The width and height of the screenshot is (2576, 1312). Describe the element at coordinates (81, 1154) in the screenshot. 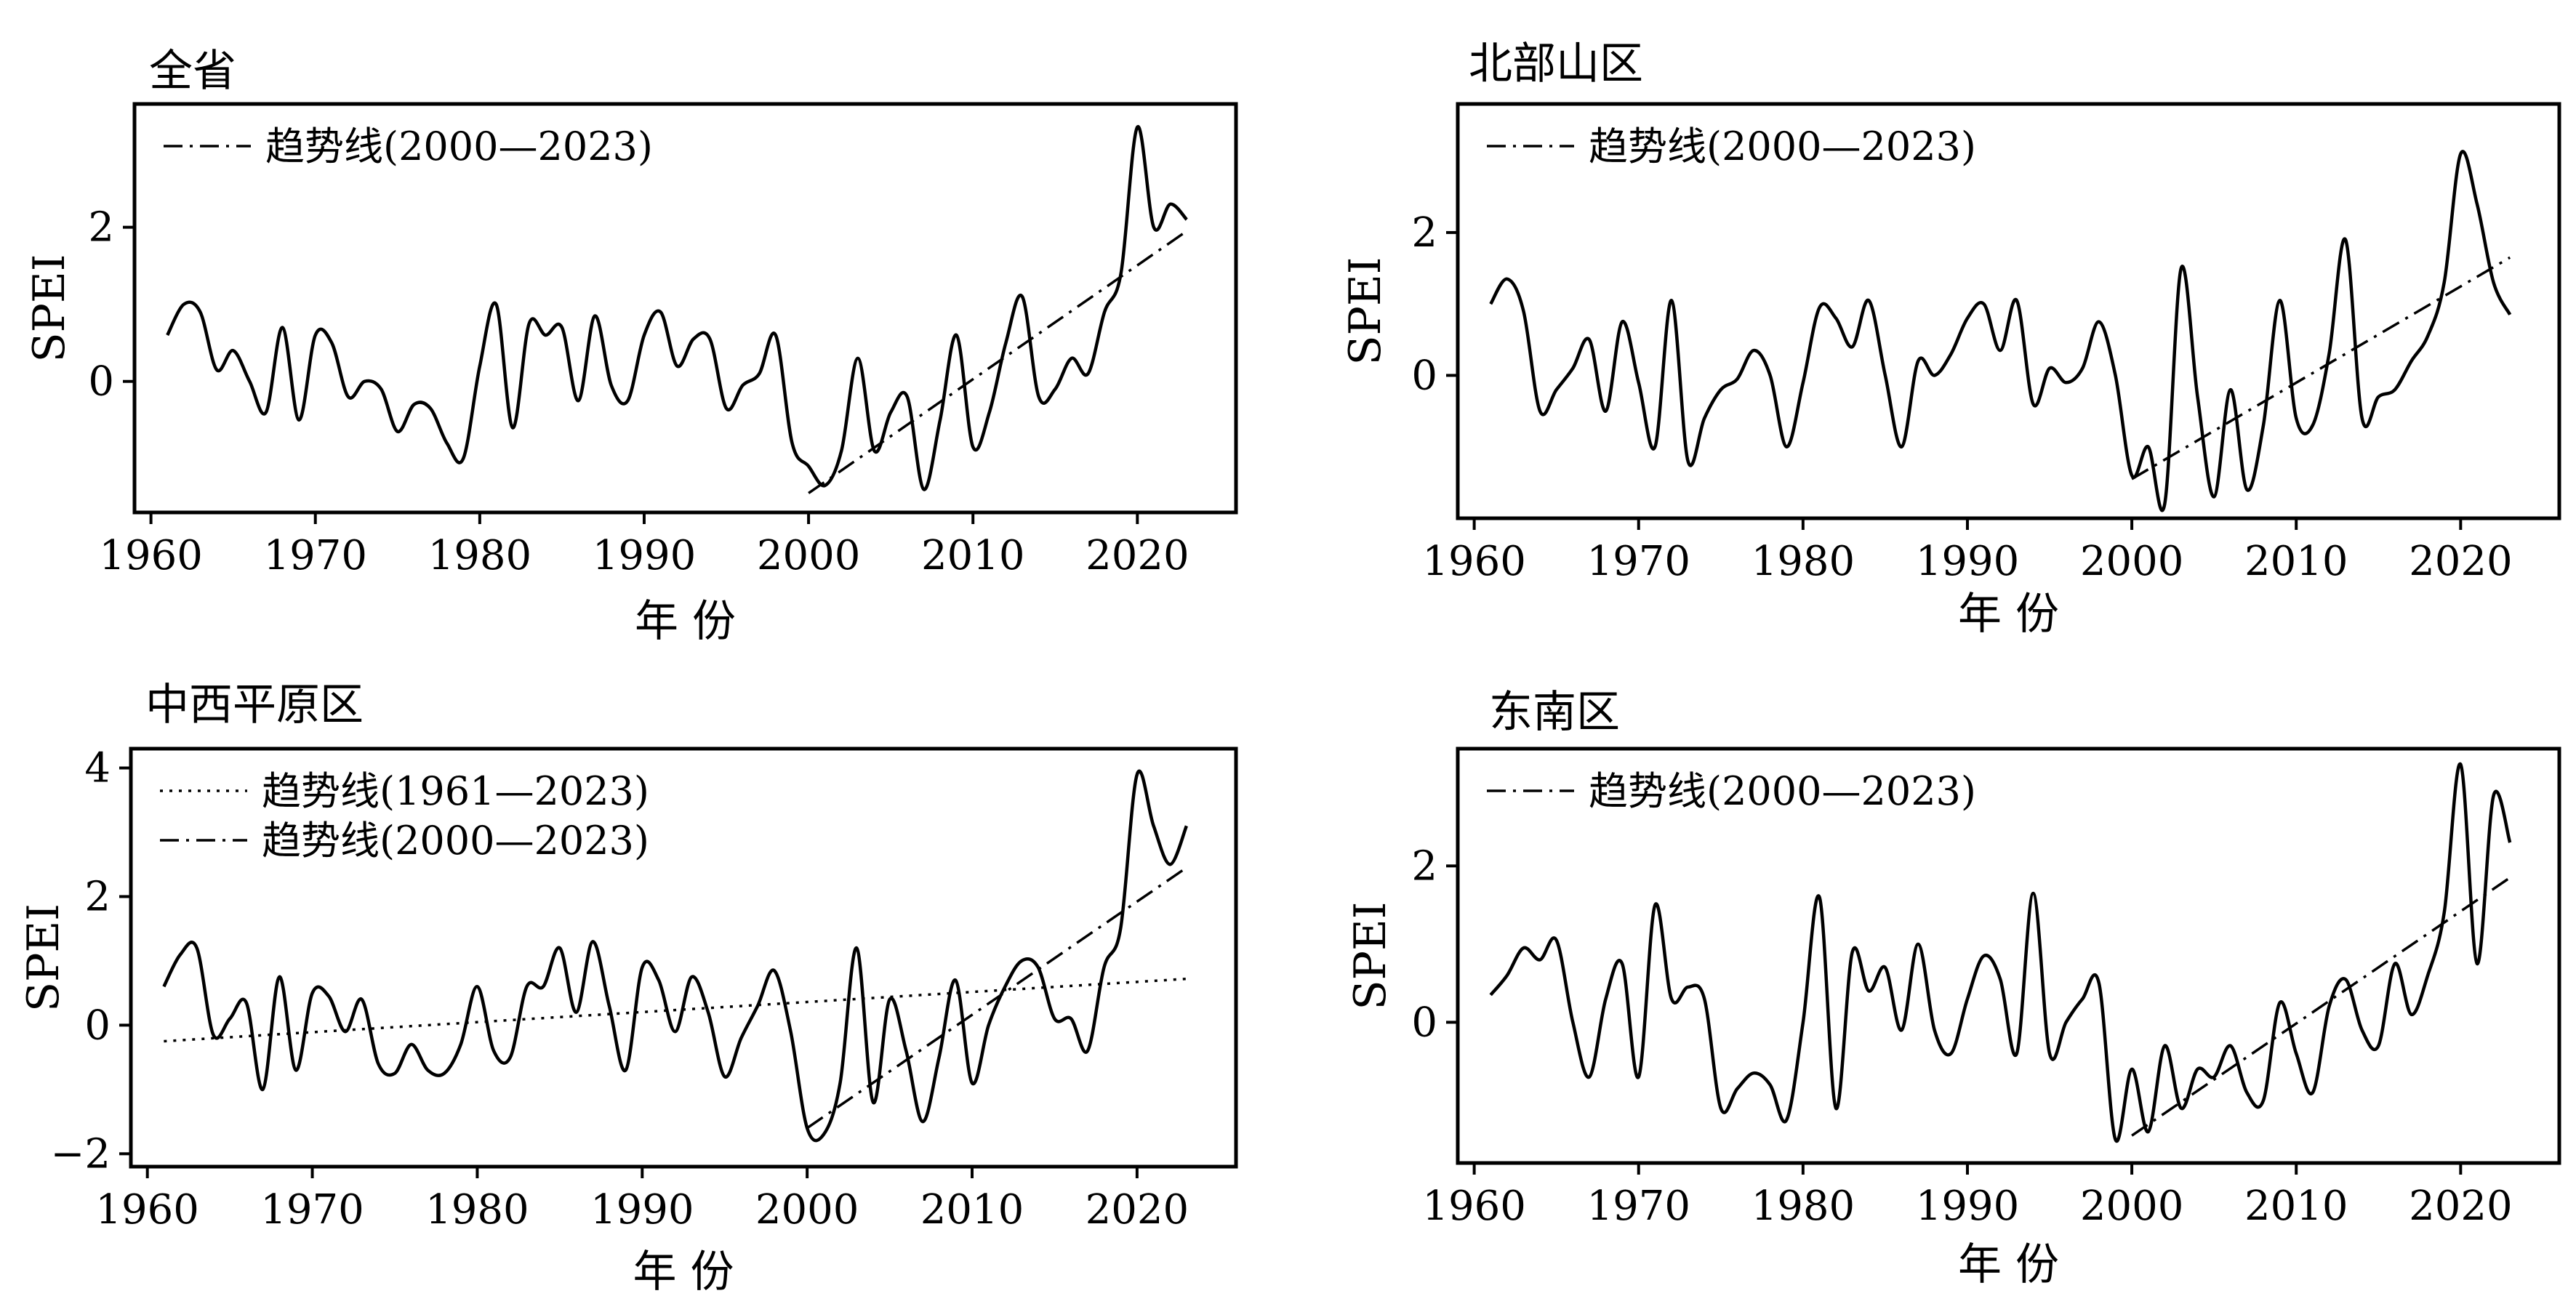

I see `y-tick-label: −2` at that location.